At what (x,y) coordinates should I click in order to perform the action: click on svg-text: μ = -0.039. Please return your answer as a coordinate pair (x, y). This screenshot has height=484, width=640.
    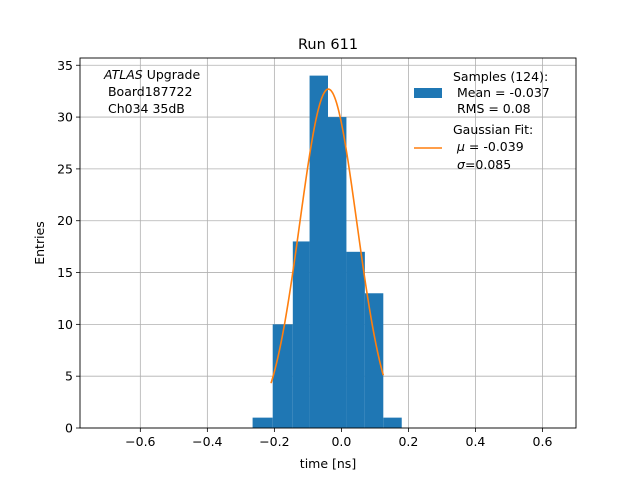
    Looking at the image, I should click on (490, 146).